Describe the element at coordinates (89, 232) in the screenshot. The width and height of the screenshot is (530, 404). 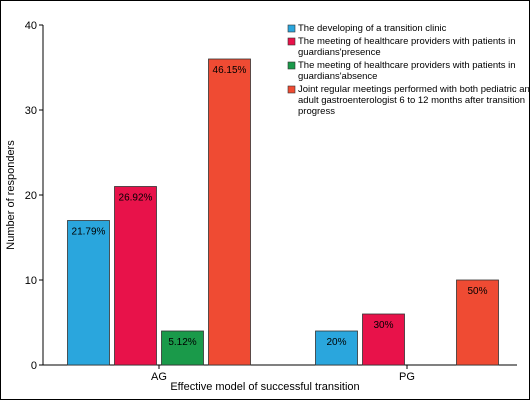
I see `bar-value-label: 21.79%` at that location.